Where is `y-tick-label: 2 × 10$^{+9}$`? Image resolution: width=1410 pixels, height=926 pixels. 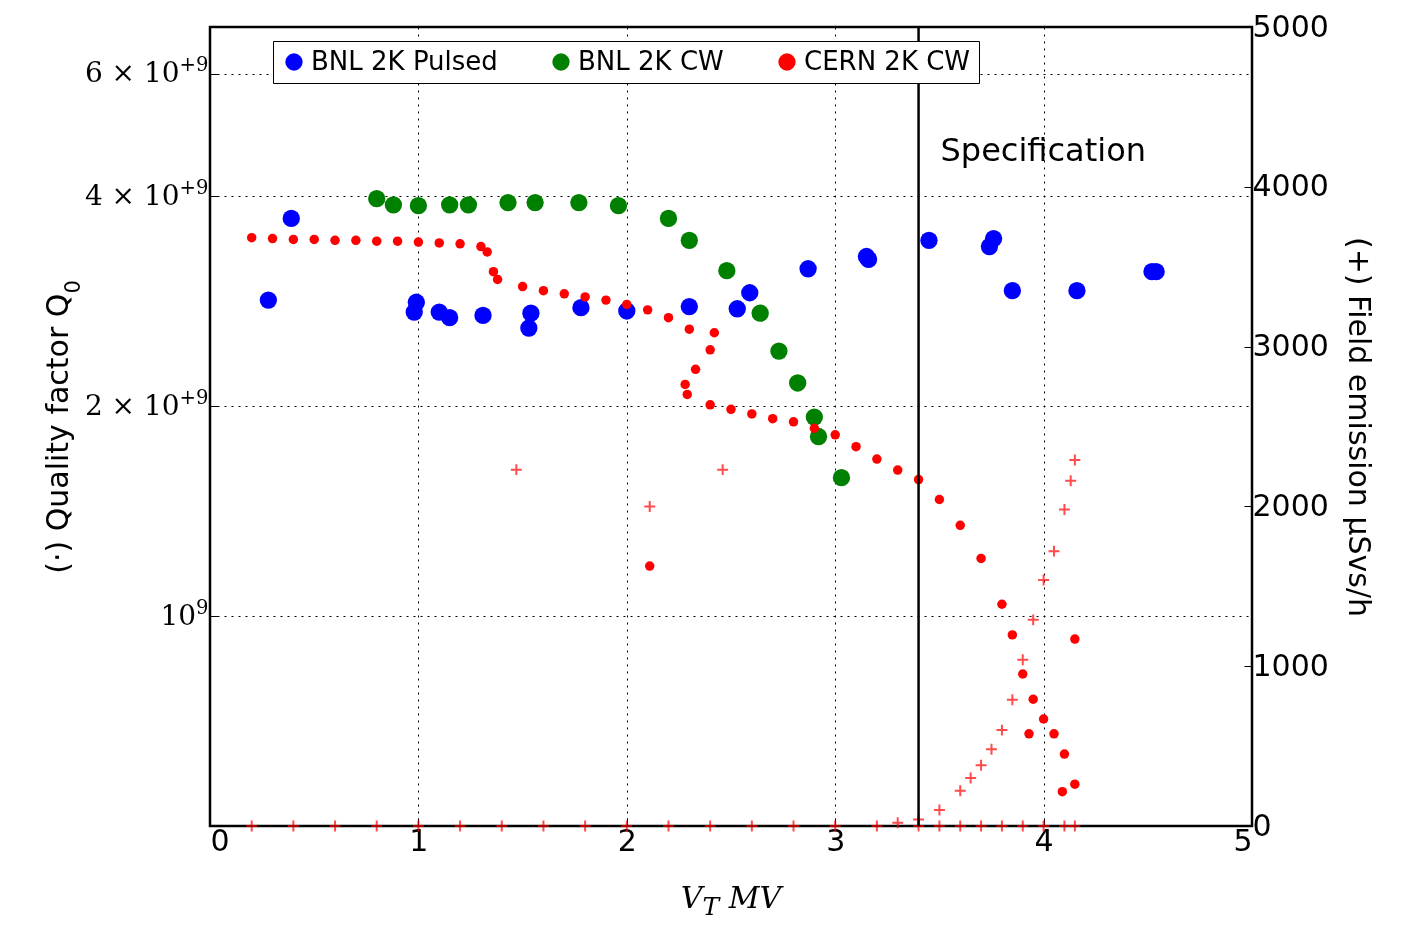
y-tick-label: 2 × 10$^{+9}$ is located at coordinates (146, 403).